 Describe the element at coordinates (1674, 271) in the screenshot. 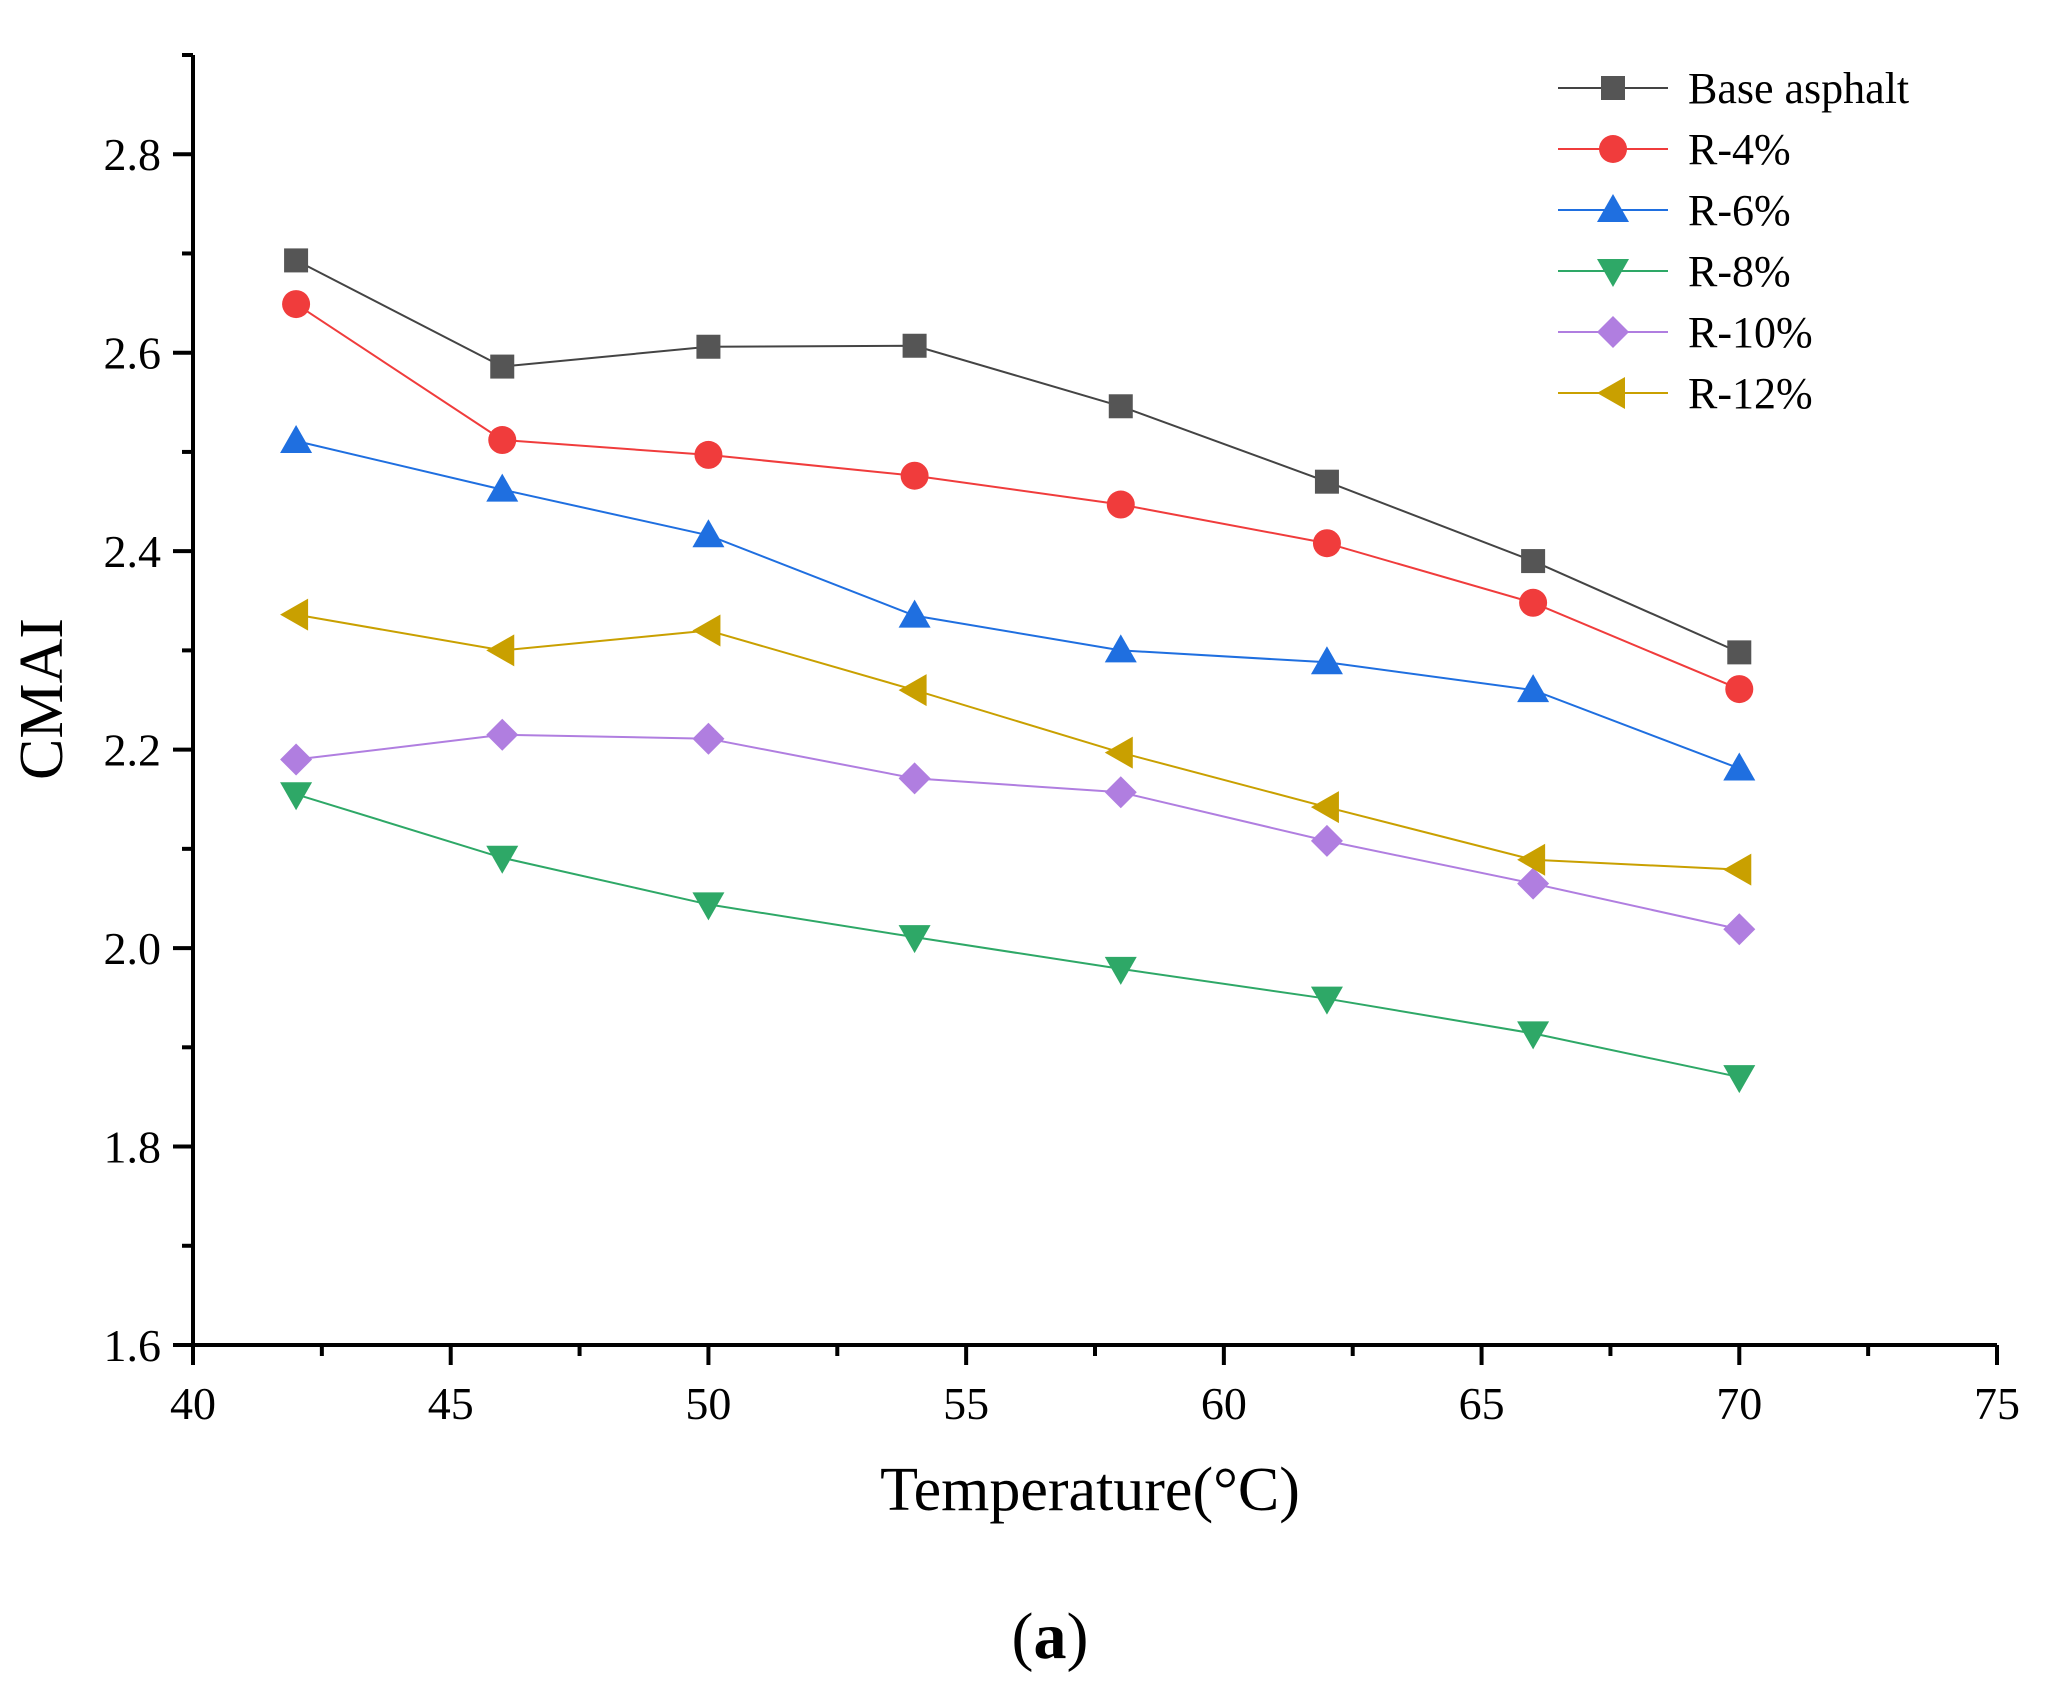

I see `legend-item: R-8%` at that location.